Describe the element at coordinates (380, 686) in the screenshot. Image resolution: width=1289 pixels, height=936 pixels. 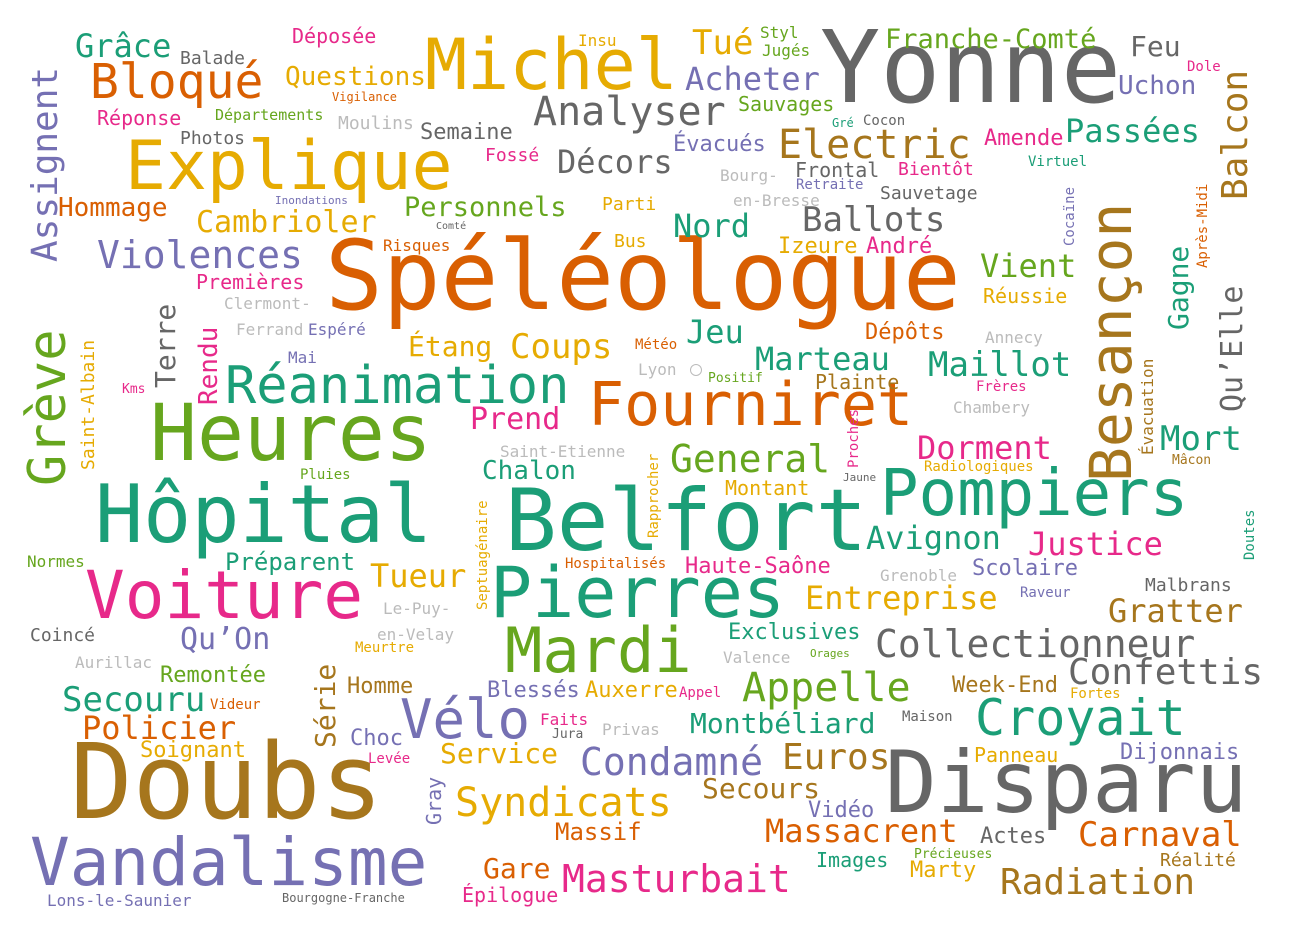
I see `word: Homme` at that location.